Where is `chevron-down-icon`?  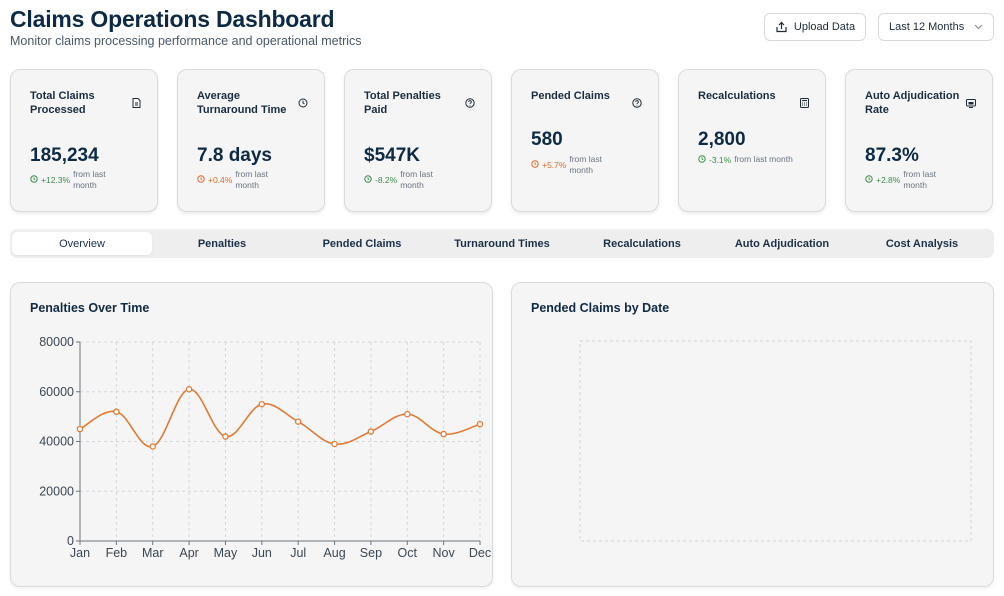
chevron-down-icon is located at coordinates (978, 27).